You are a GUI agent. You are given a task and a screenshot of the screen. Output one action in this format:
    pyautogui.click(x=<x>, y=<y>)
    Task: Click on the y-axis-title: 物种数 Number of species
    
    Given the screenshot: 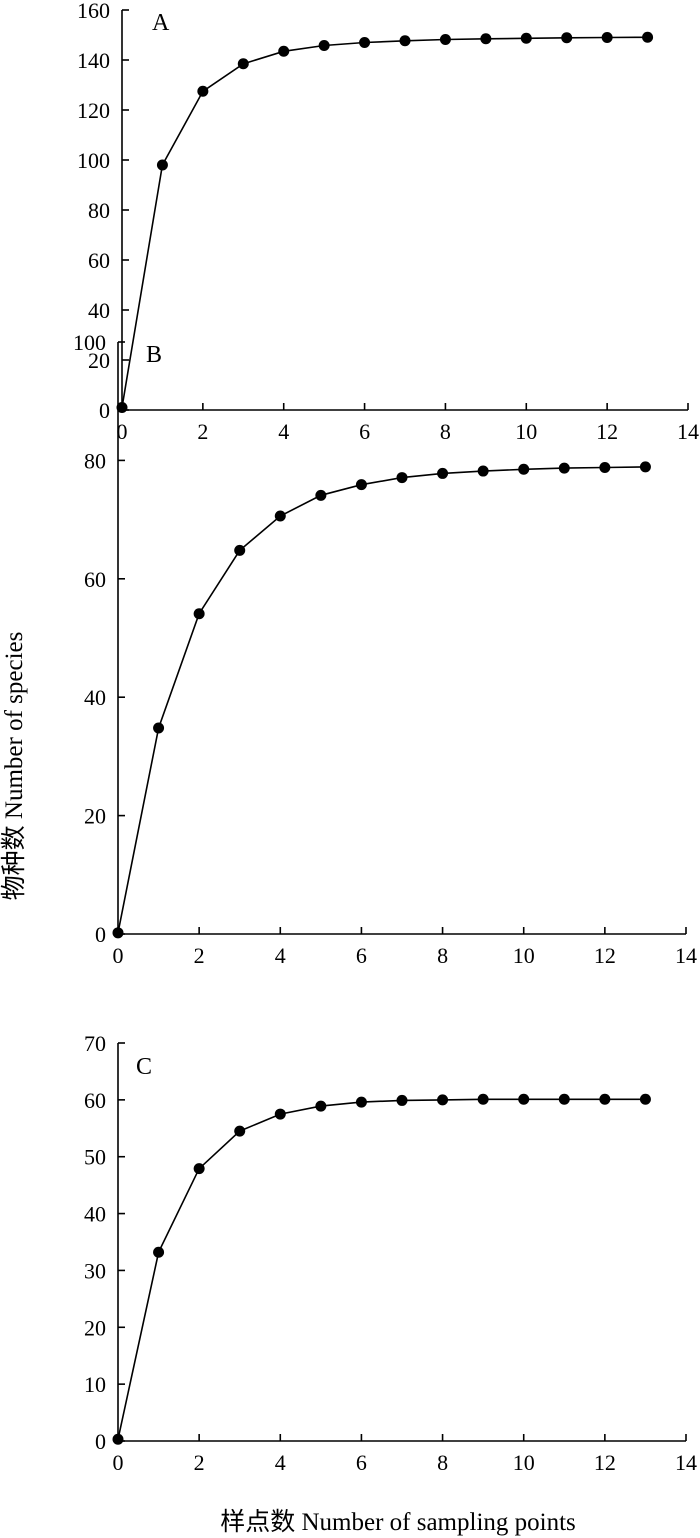 What is the action you would take?
    pyautogui.click(x=14, y=766)
    